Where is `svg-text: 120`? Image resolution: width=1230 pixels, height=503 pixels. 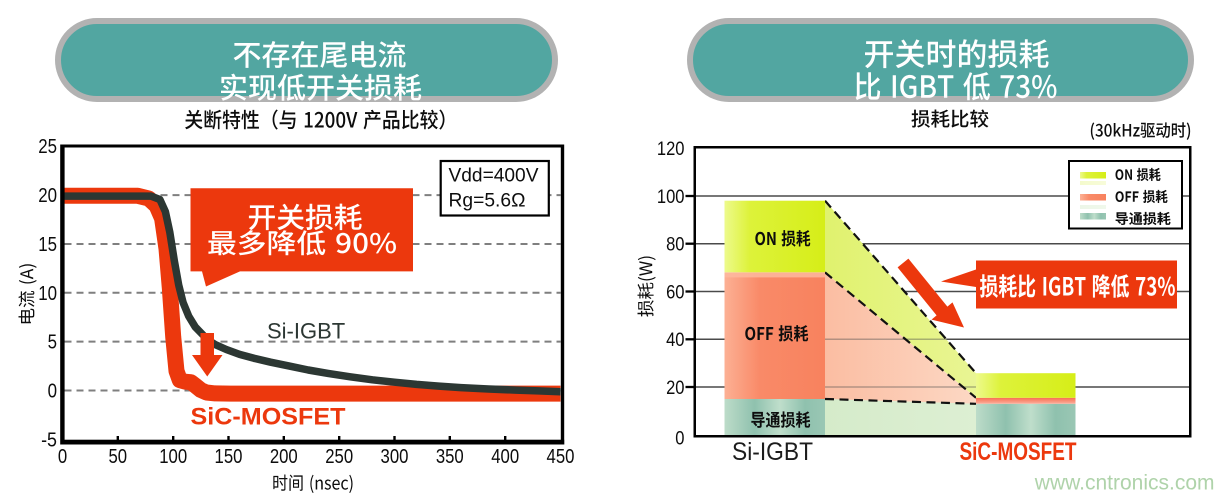
svg-text: 120 is located at coordinates (671, 149).